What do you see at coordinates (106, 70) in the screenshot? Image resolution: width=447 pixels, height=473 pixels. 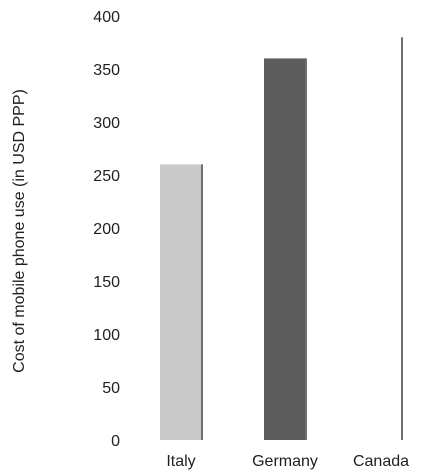 I see `y-tick-label-350: 350` at bounding box center [106, 70].